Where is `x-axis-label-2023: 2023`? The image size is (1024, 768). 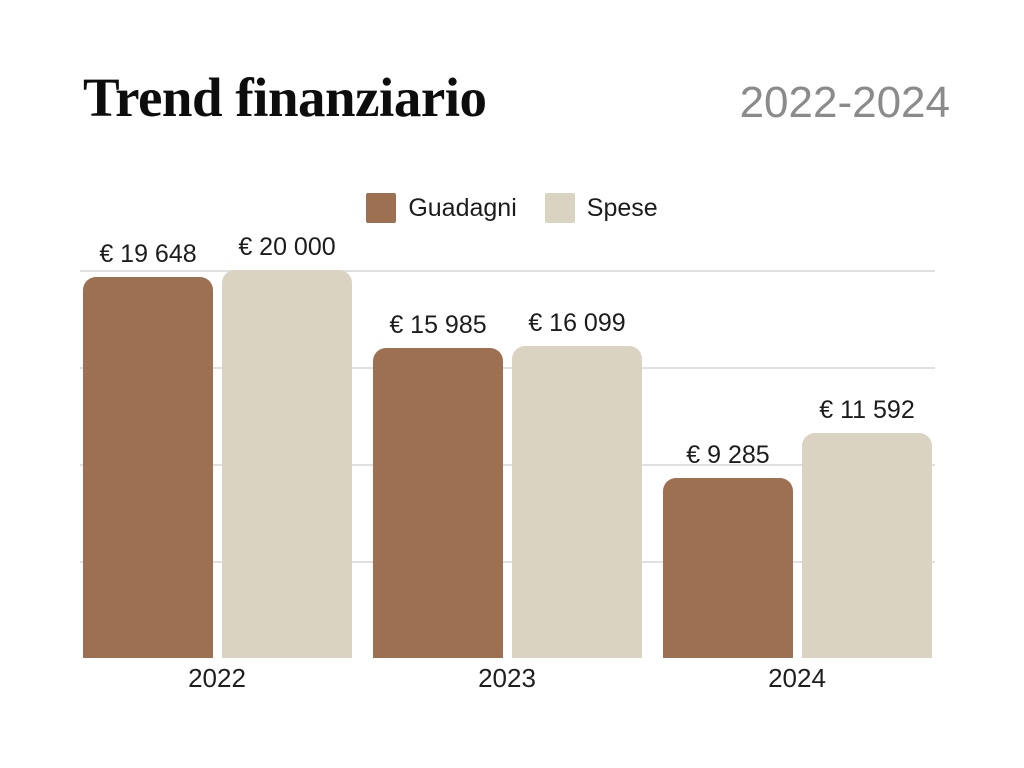
x-axis-label-2023: 2023 is located at coordinates (507, 678).